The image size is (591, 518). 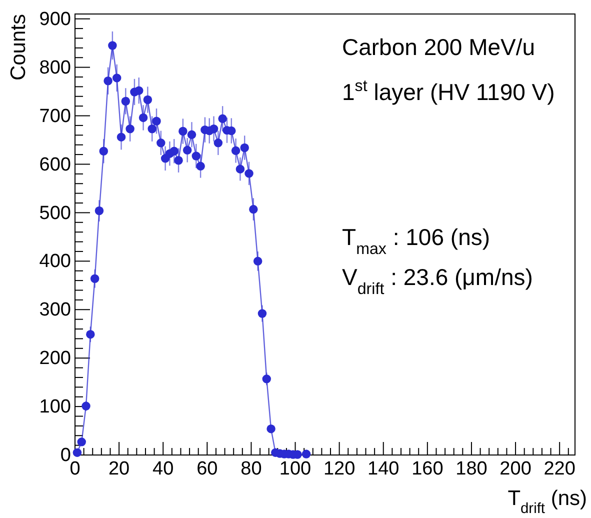 I want to click on annotation: Carbon 200 MeV/u, so click(x=439, y=47).